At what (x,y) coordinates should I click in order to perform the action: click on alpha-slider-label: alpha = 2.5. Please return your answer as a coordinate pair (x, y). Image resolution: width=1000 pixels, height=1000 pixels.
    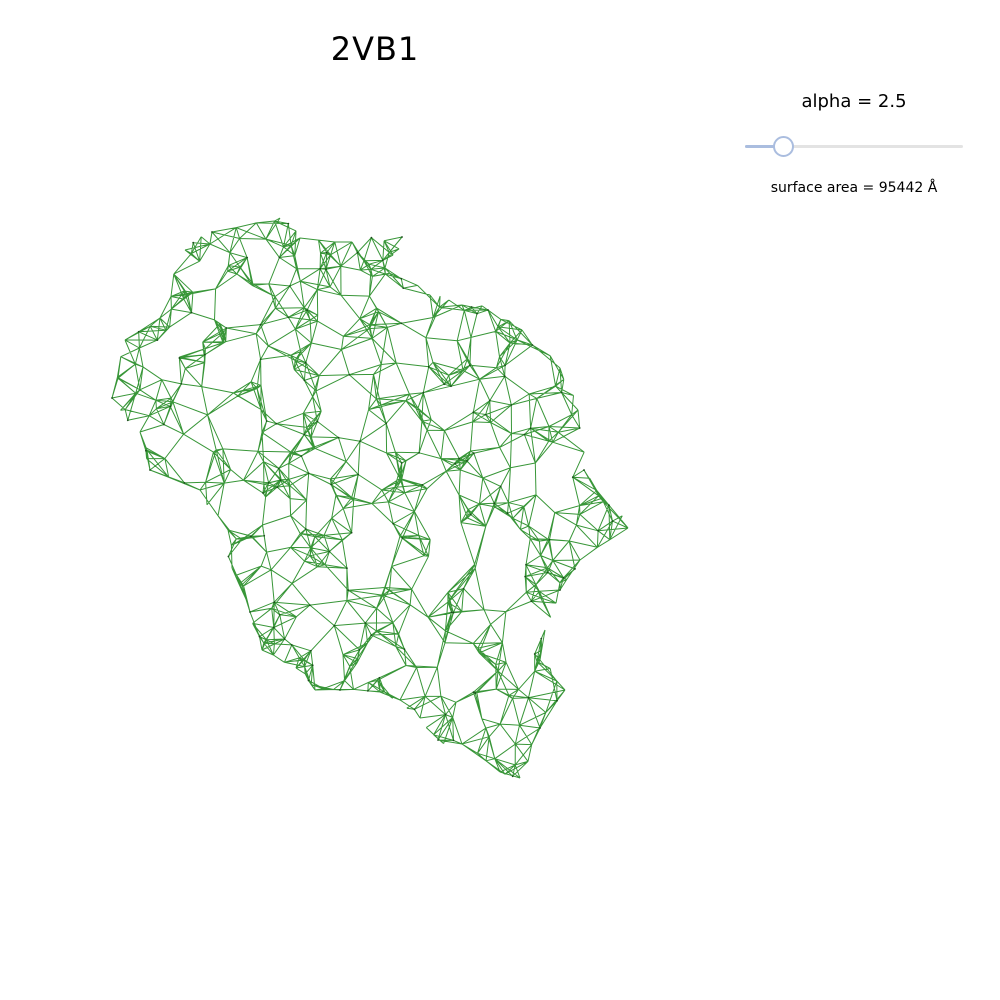
    Looking at the image, I should click on (854, 101).